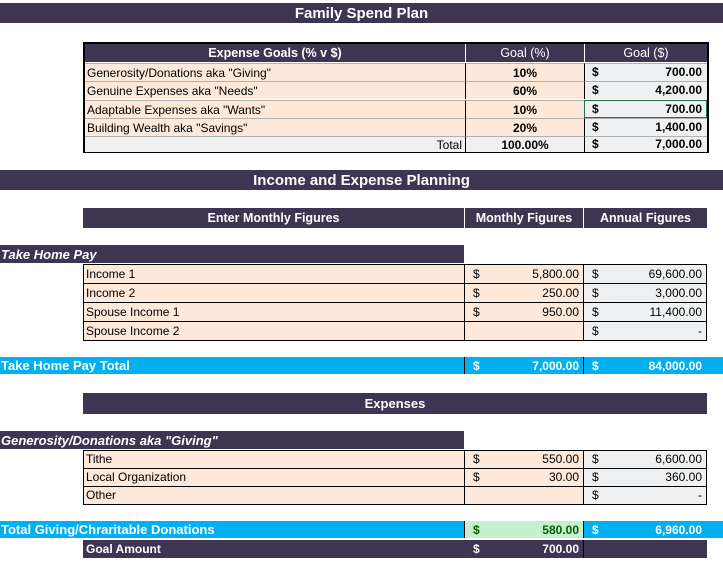  Describe the element at coordinates (65, 365) in the screenshot. I see `take-home-total-label: Take Home Pay Total` at that location.